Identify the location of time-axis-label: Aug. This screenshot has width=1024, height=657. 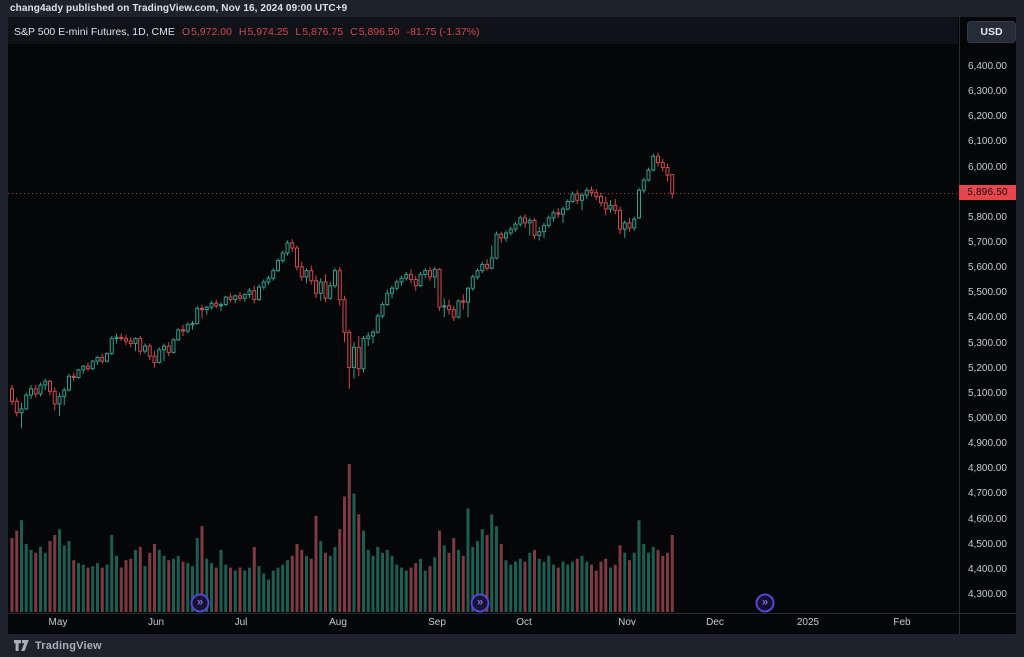
(338, 622).